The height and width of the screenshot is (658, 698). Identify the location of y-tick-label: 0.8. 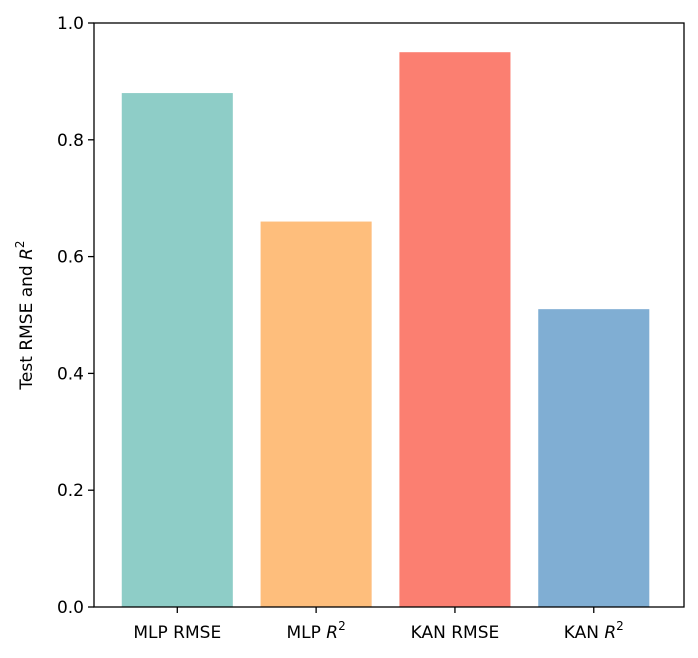
(70, 141).